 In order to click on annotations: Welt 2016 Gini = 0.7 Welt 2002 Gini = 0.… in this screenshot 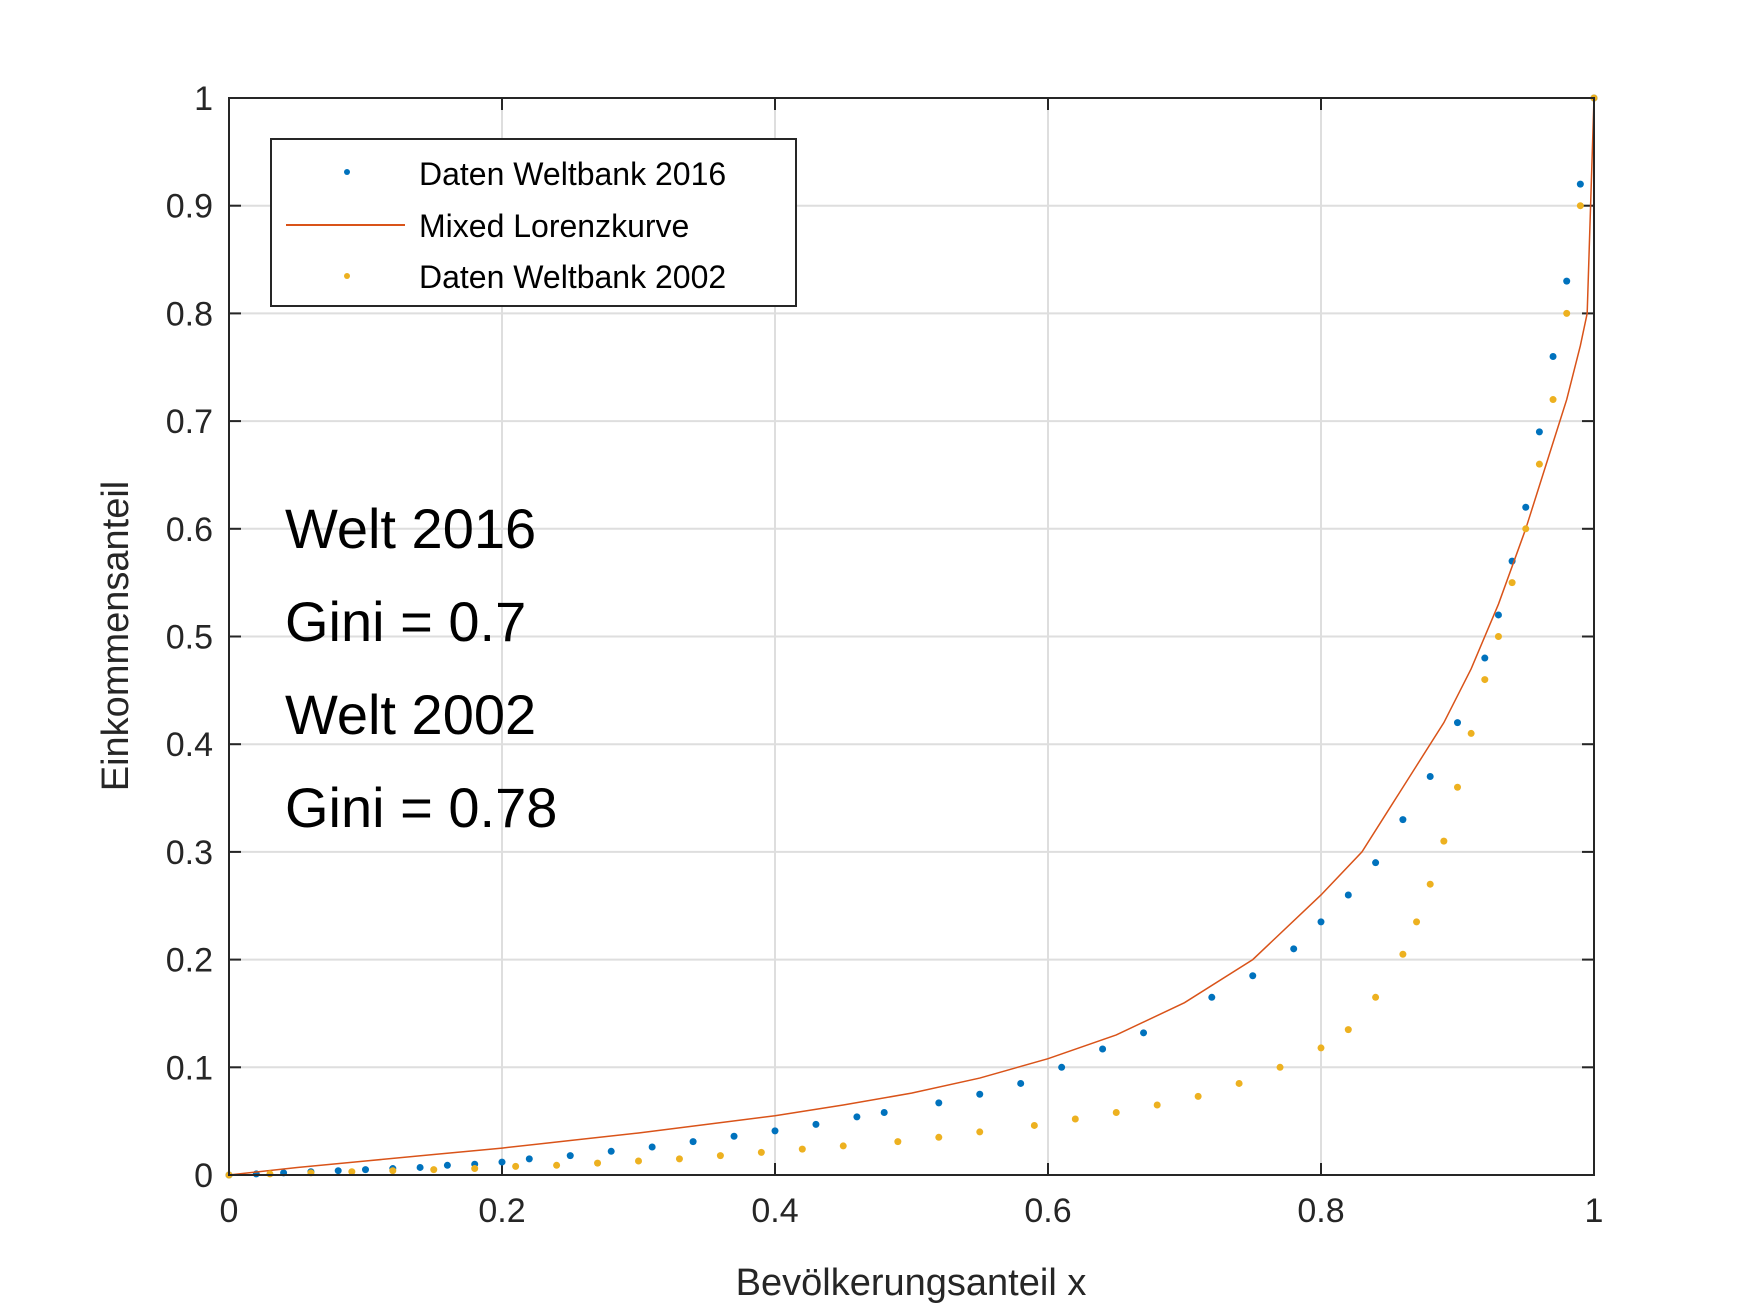, I will do `click(421, 668)`.